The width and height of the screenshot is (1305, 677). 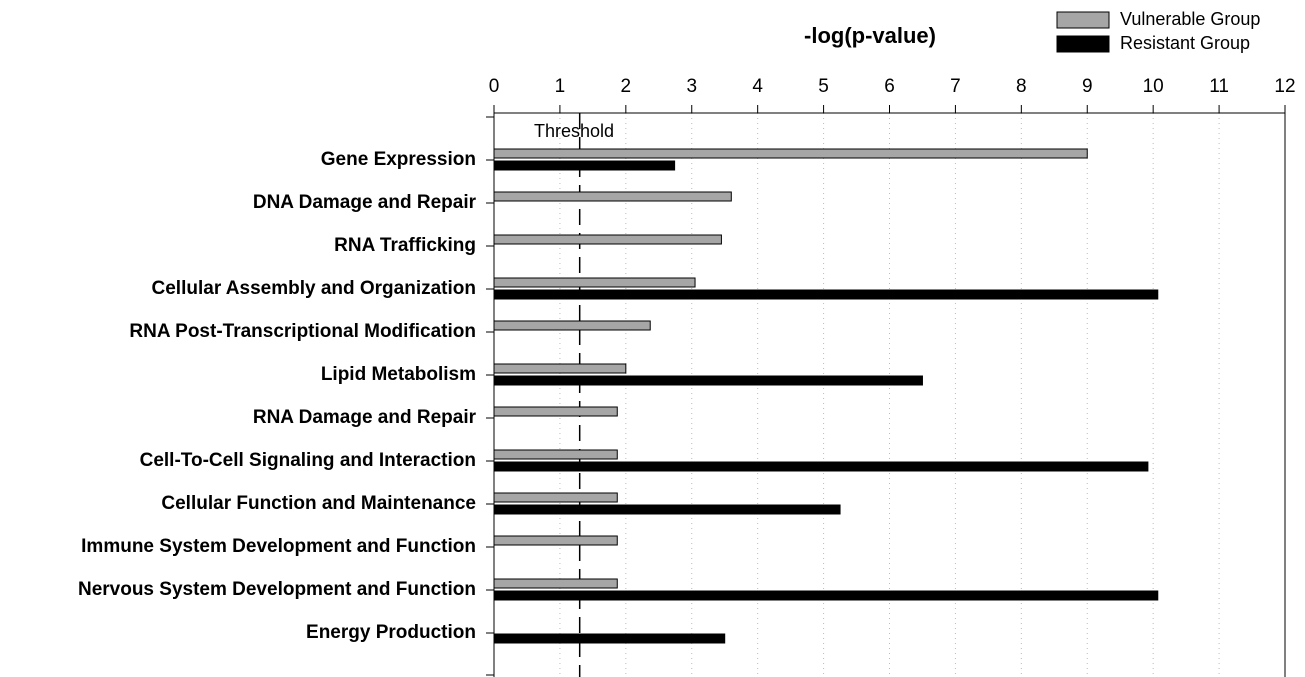 What do you see at coordinates (955, 86) in the screenshot?
I see `x-tick-label: 7` at bounding box center [955, 86].